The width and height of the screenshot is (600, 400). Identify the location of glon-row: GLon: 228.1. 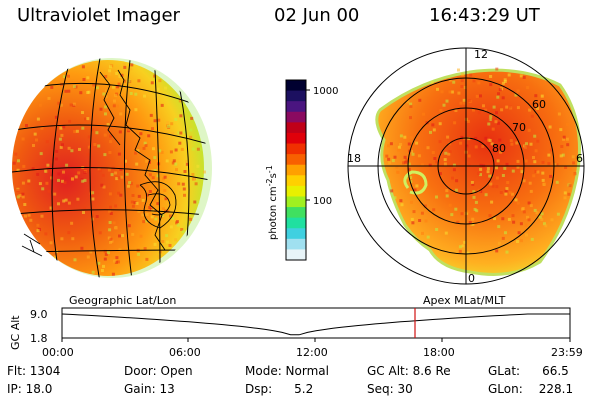
(530, 389).